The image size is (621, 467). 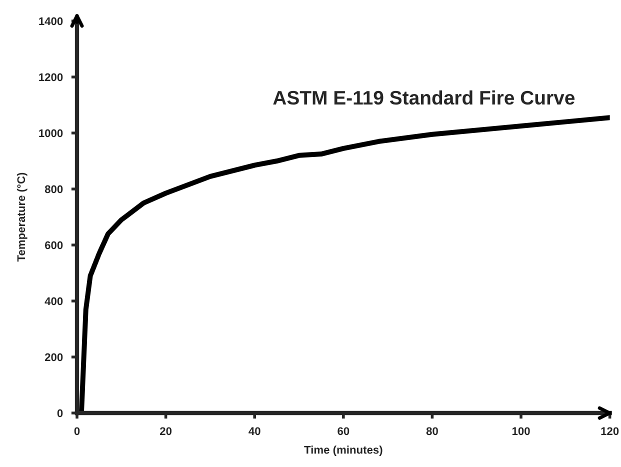 I want to click on x-tick-label: 80, so click(x=432, y=431).